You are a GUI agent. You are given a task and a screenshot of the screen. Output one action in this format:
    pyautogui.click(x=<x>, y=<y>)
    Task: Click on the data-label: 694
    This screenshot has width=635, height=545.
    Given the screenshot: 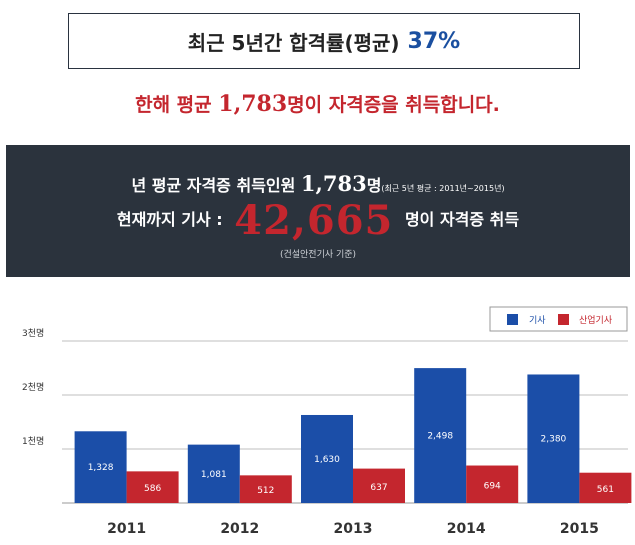 What is the action you would take?
    pyautogui.click(x=492, y=486)
    